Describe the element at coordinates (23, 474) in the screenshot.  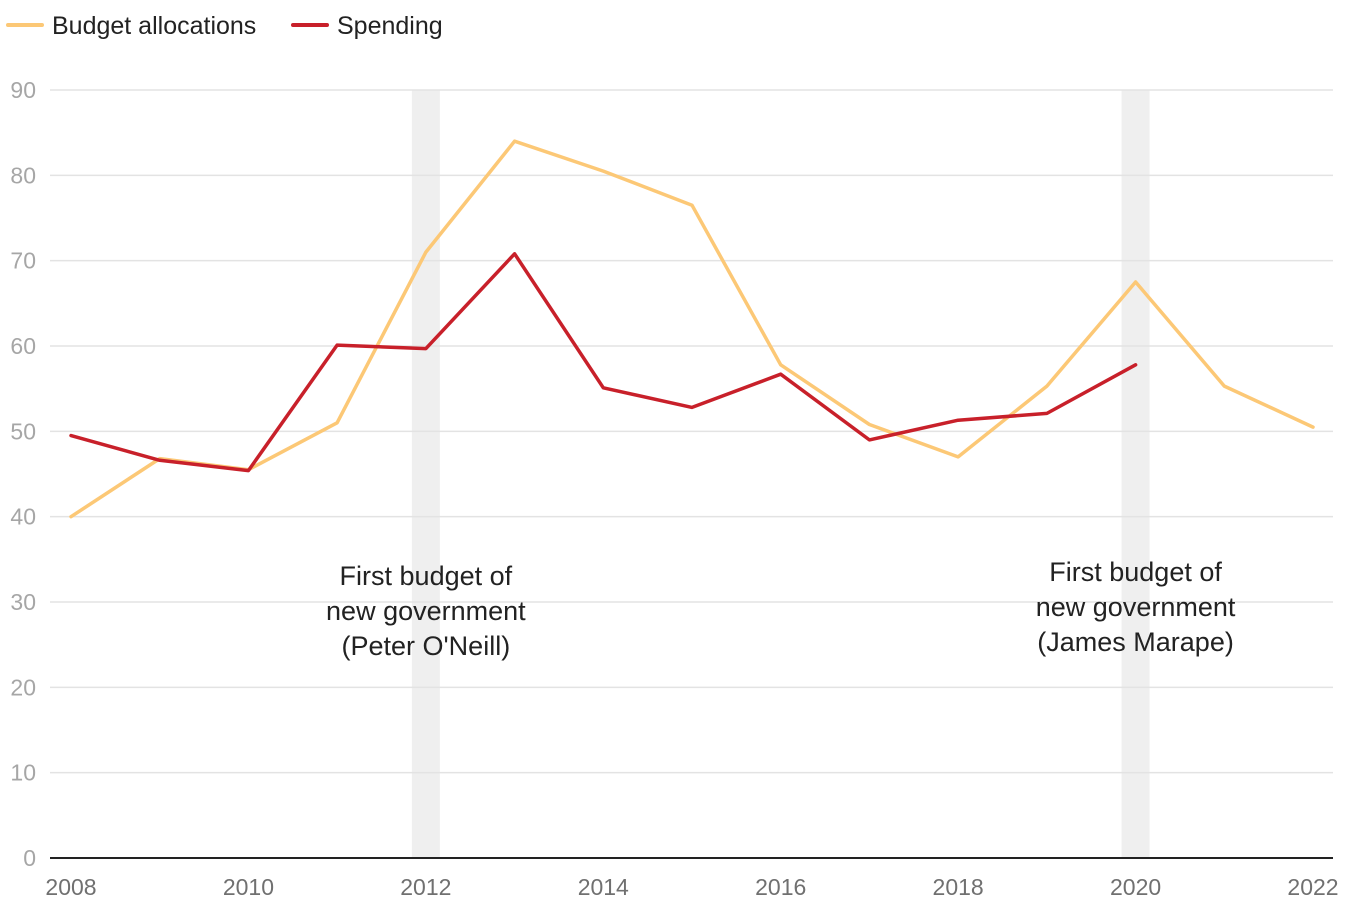
I see `y-axis: 0 10 20 30 40 50 60 70 80 90` at that location.